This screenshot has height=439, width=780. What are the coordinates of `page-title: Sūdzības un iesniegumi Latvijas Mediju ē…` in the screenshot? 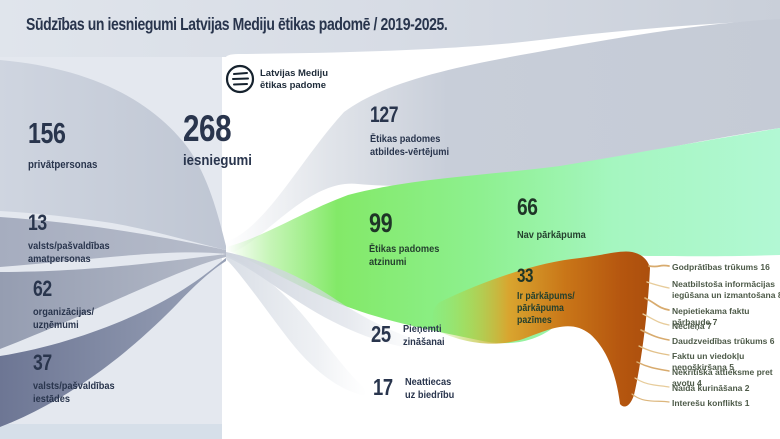 It's located at (237, 24).